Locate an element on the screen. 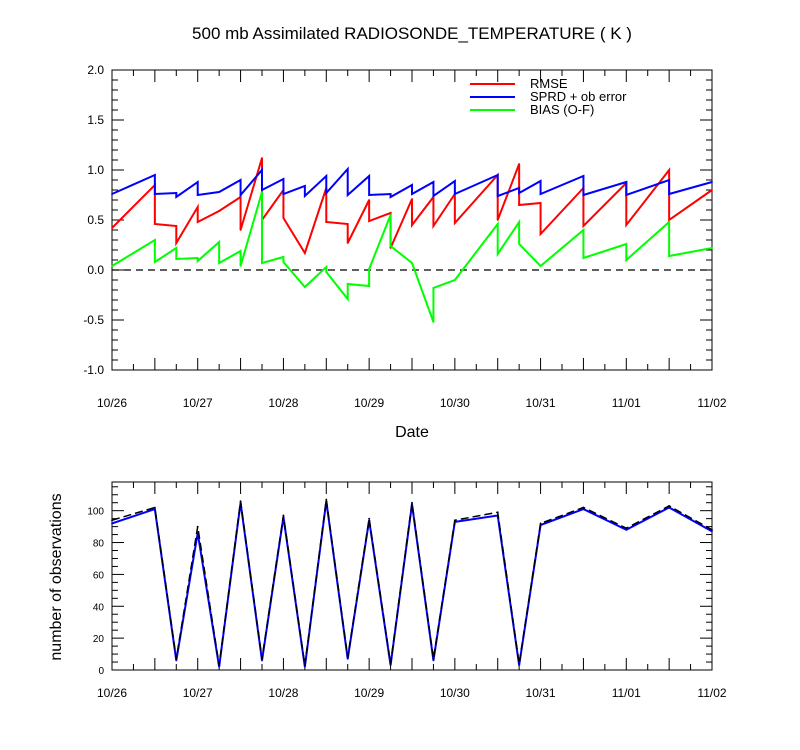 This screenshot has width=800, height=750. bottom-y-axis-title: number of observations is located at coordinates (56, 576).